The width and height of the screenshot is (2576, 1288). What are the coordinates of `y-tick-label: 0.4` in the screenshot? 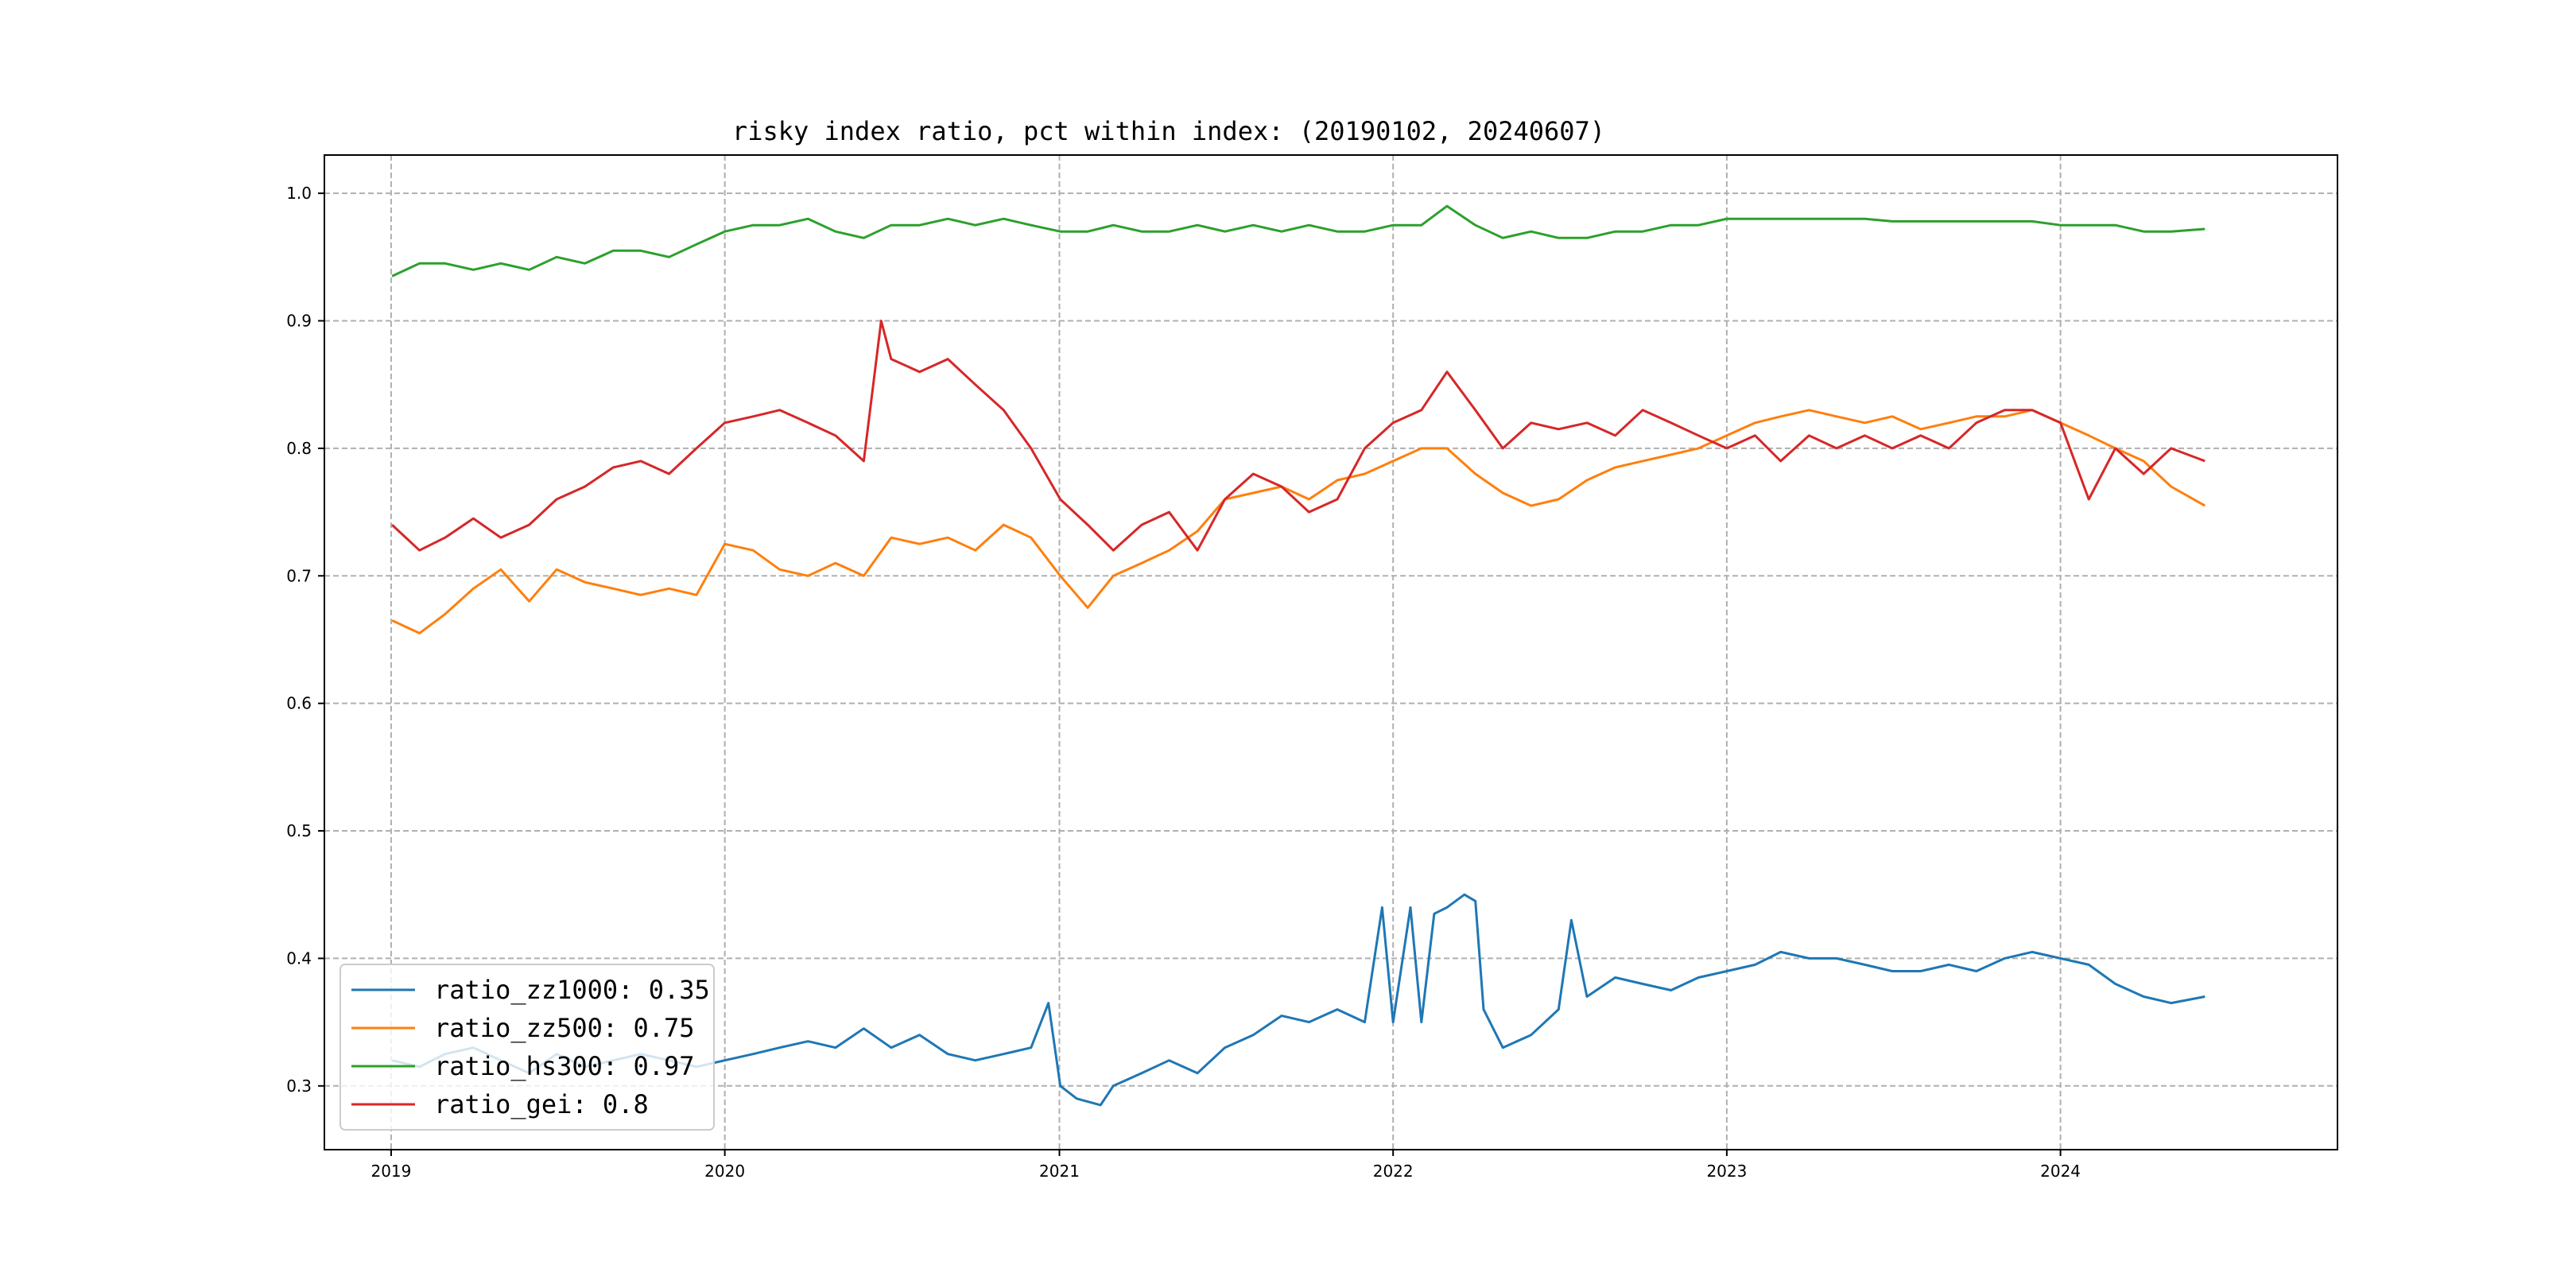 It's located at (299, 959).